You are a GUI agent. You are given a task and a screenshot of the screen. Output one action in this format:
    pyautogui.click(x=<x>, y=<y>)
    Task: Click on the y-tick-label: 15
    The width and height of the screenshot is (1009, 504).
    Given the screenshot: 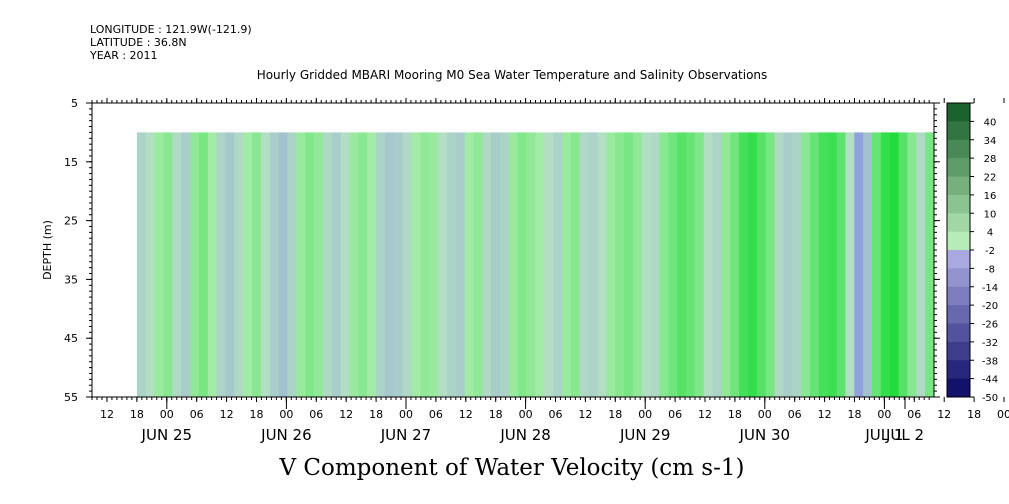 What is the action you would take?
    pyautogui.click(x=71, y=162)
    